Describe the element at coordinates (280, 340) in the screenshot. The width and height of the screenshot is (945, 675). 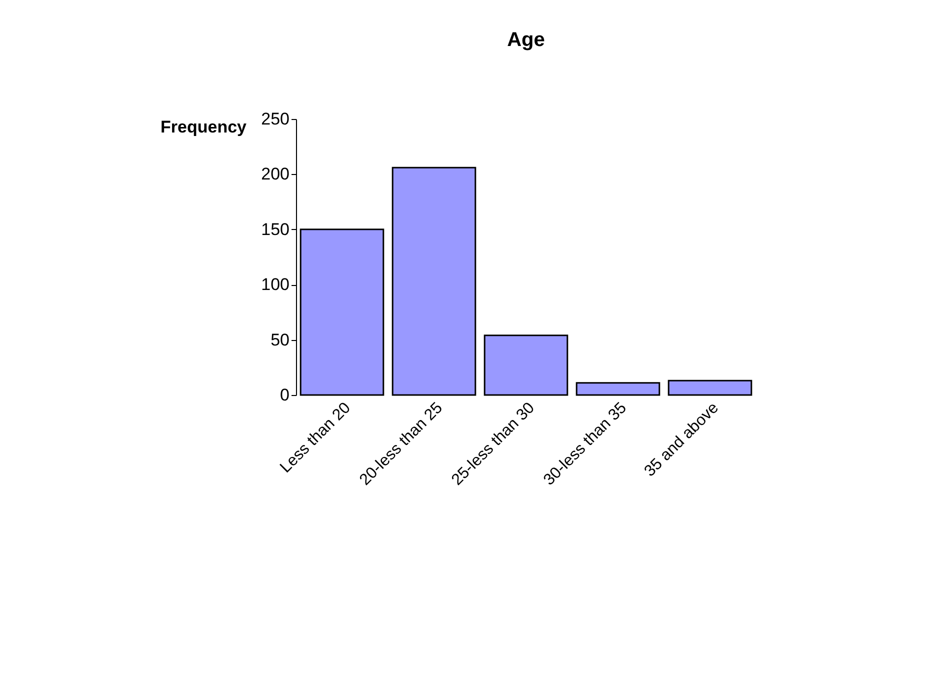
I see `y-tick-label: 50` at that location.